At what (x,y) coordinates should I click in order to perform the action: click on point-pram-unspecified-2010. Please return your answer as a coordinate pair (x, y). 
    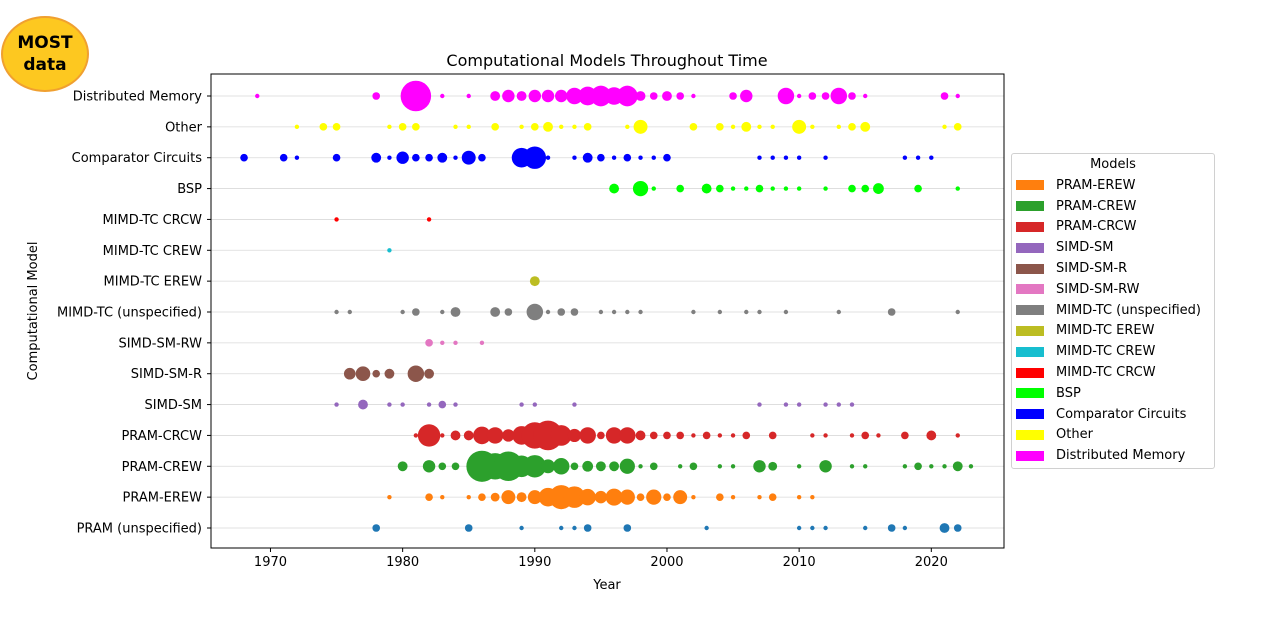
    Looking at the image, I should click on (799, 528).